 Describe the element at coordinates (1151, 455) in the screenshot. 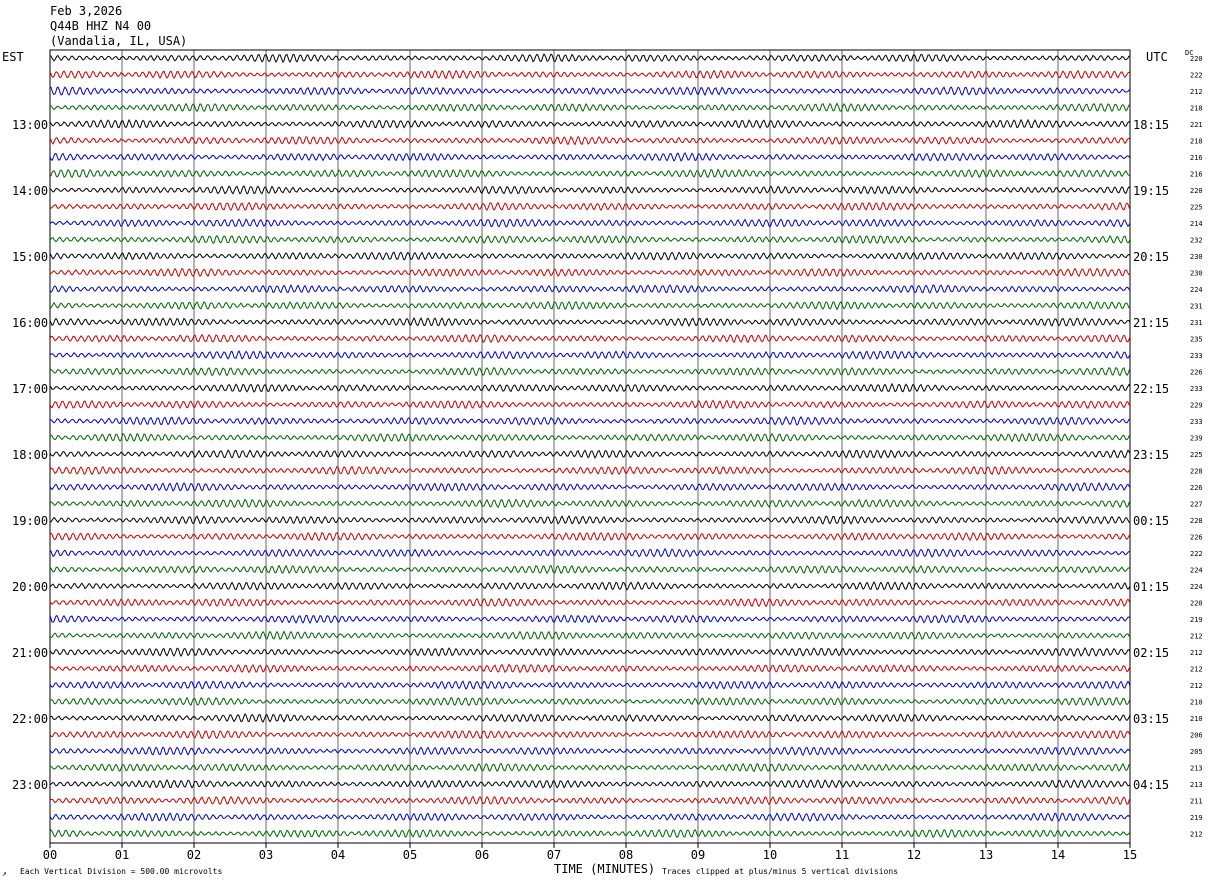

I see `hour-label-utc: 23:15` at that location.